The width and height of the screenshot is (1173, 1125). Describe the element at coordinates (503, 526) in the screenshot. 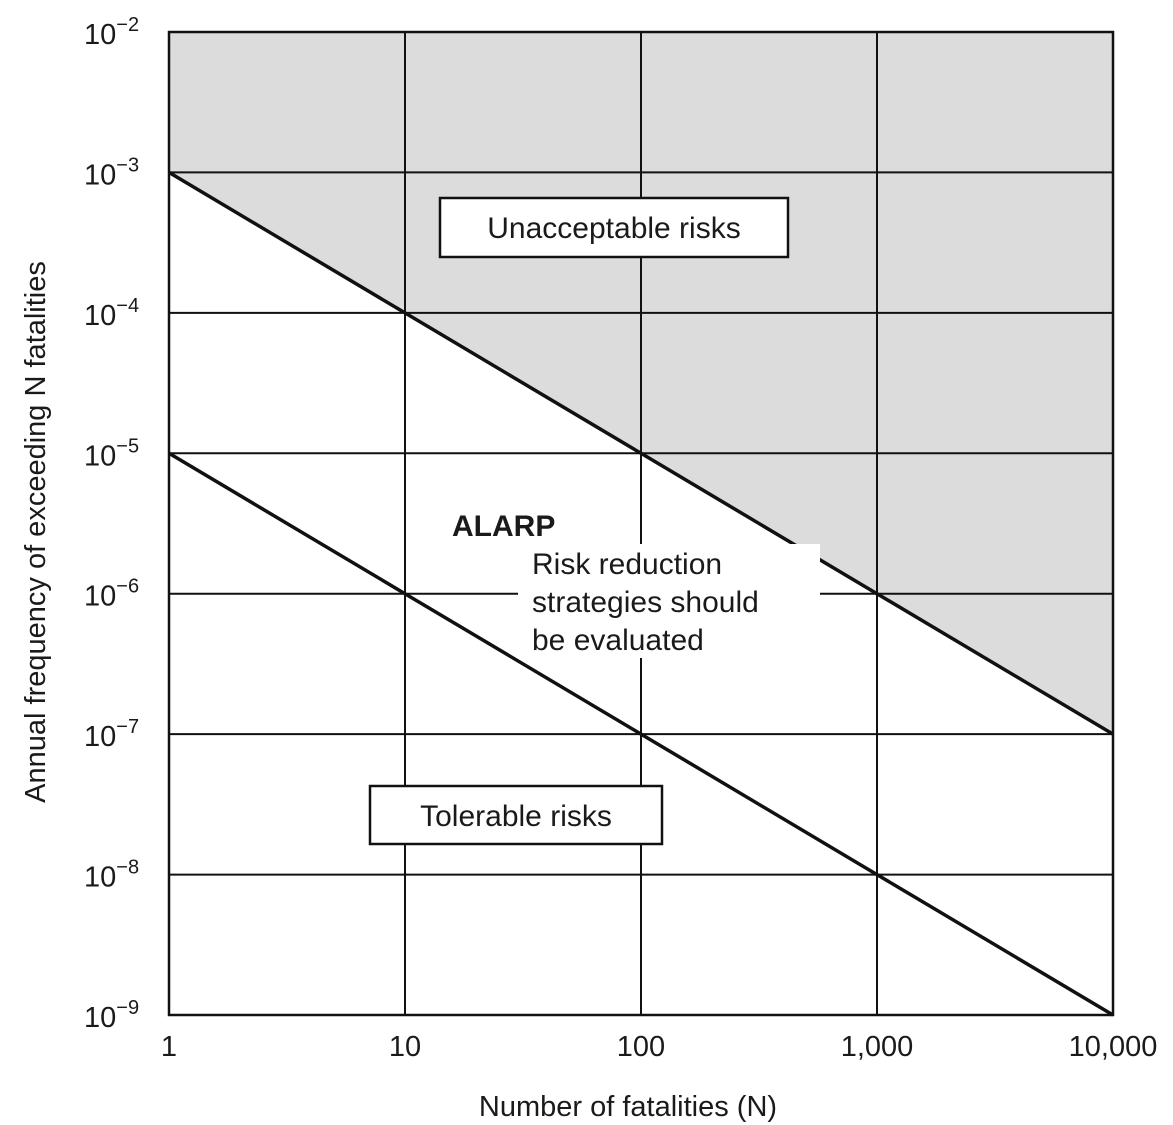

I see `alarp-title: ALARP` at that location.